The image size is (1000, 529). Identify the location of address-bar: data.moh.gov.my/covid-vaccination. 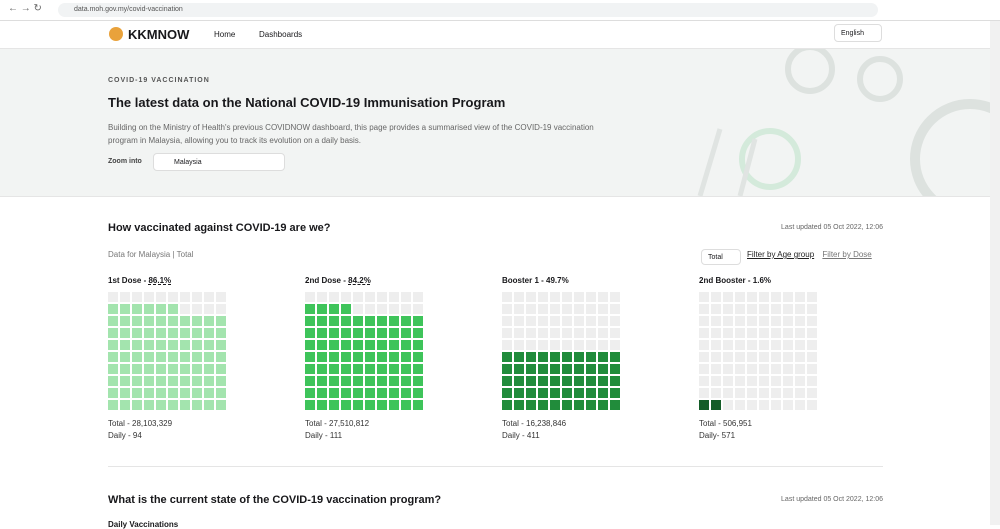
(468, 10).